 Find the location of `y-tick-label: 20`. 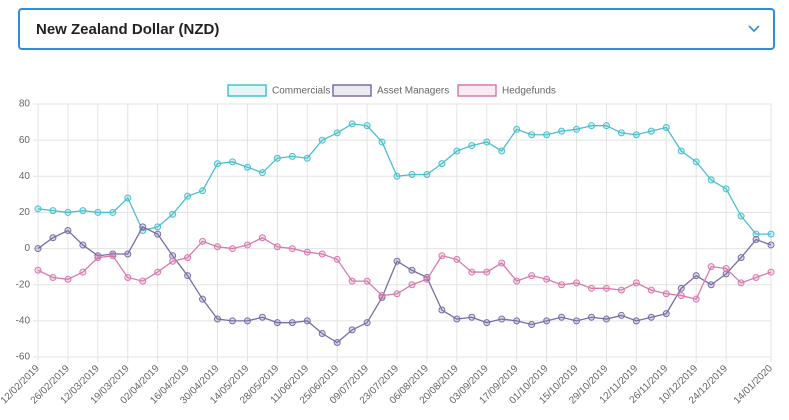

y-tick-label: 20 is located at coordinates (25, 212).